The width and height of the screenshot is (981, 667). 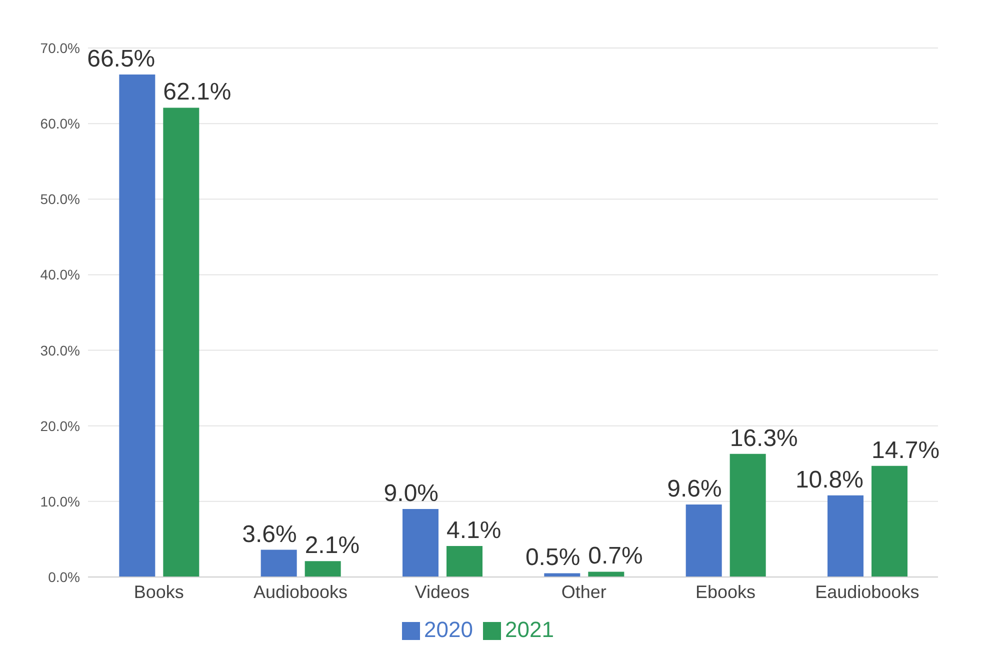 I want to click on data-label: 66.5%, so click(x=121, y=58).